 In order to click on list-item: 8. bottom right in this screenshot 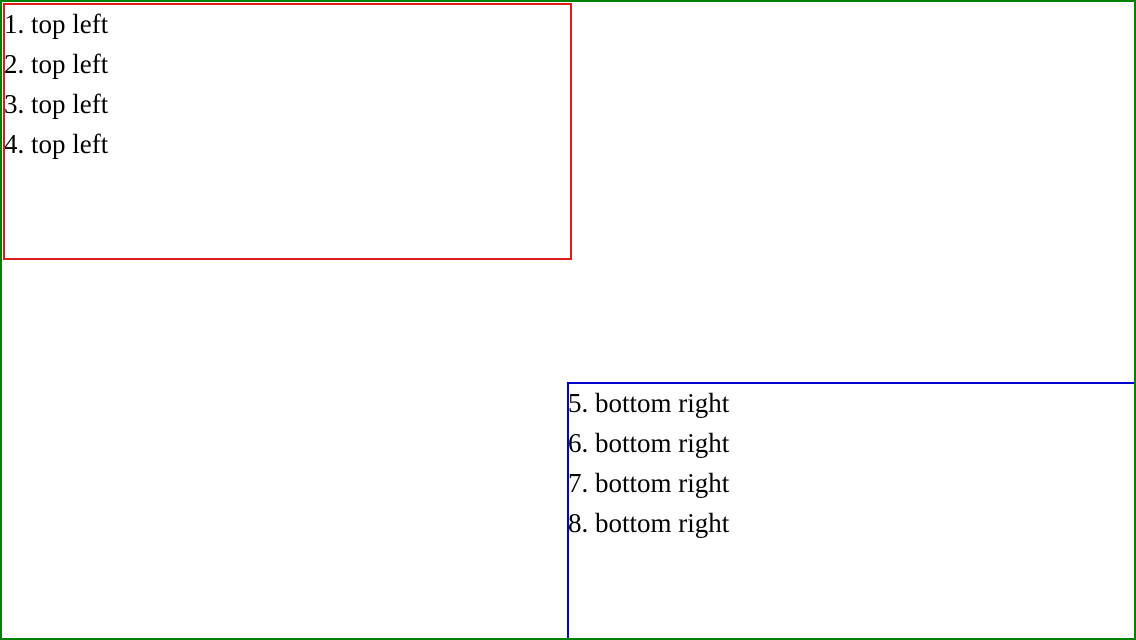, I will do `click(649, 523)`.